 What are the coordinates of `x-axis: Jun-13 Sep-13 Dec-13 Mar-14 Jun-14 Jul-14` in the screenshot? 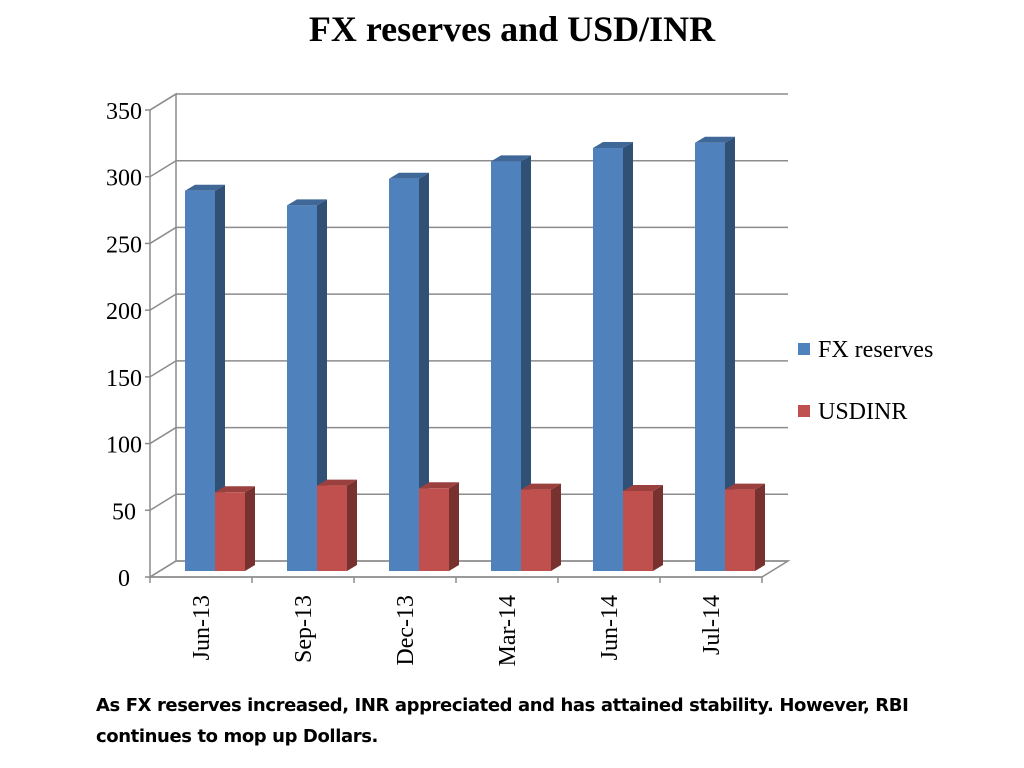 It's located at (456, 621).